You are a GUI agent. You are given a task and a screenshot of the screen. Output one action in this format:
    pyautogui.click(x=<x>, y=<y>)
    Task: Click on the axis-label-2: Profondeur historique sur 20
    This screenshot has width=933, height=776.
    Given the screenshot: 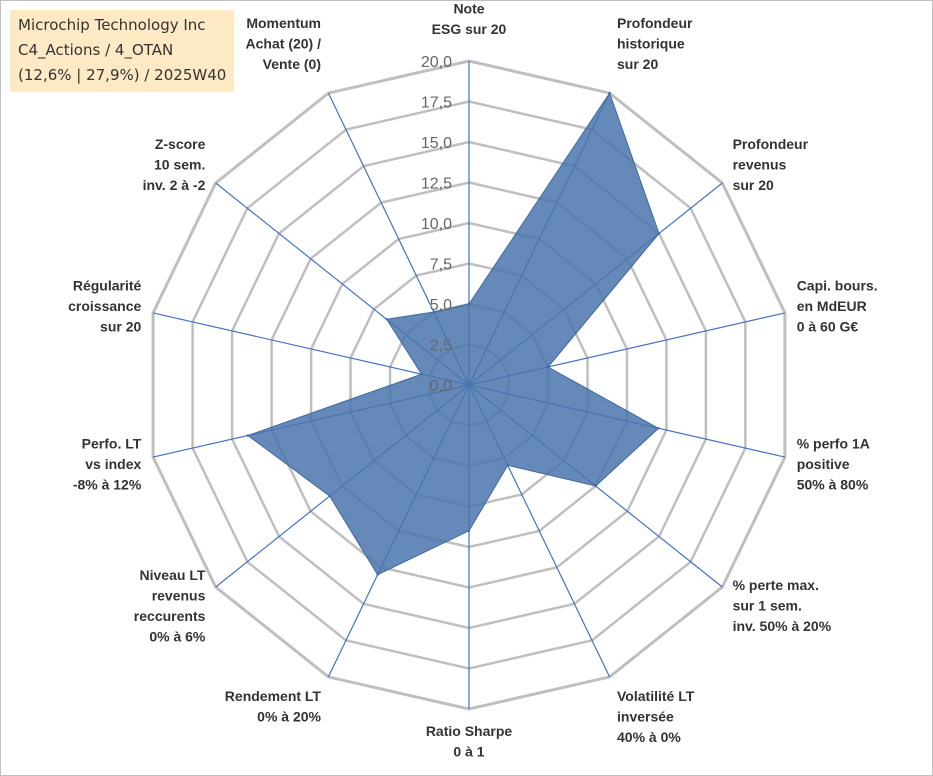 What is the action you would take?
    pyautogui.click(x=655, y=43)
    